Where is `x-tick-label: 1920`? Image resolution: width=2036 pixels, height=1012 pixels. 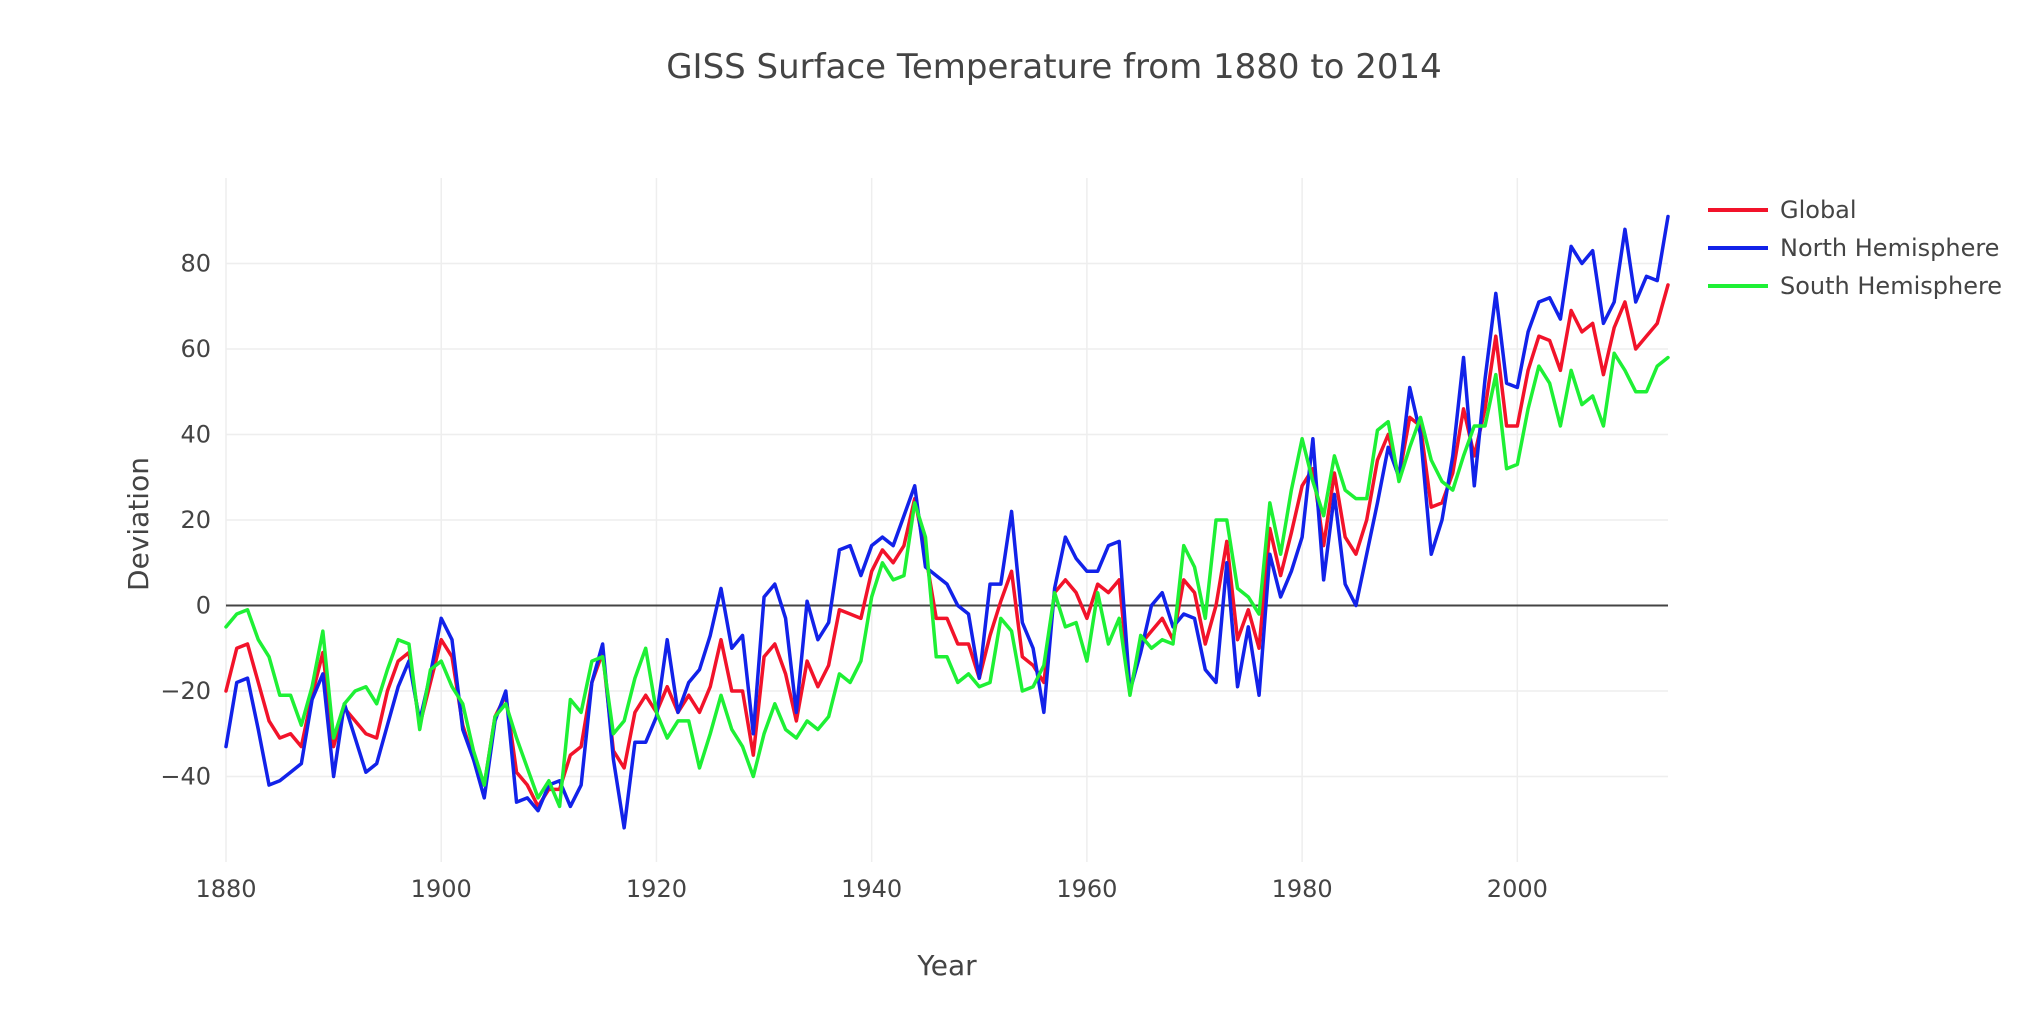 x-tick-label: 1920 is located at coordinates (656, 889).